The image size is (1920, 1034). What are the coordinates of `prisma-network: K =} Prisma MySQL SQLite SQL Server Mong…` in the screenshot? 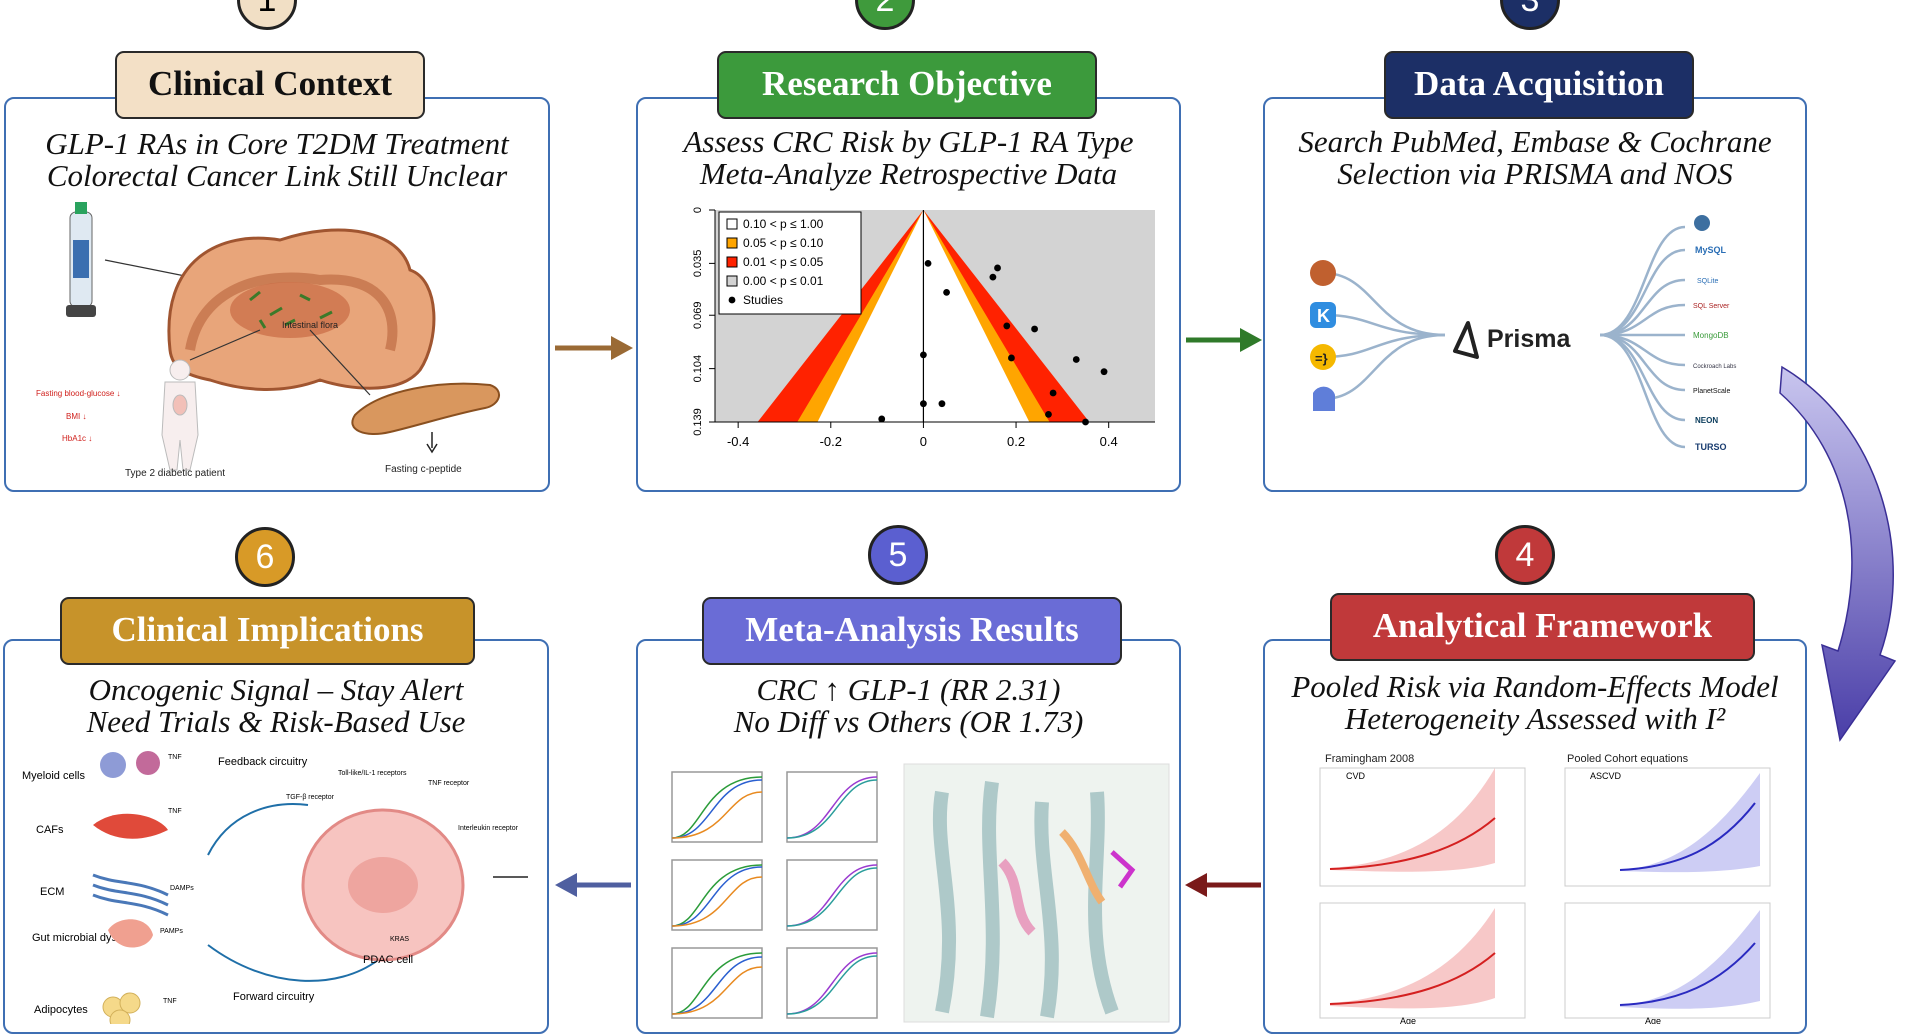 It's located at (1523, 333).